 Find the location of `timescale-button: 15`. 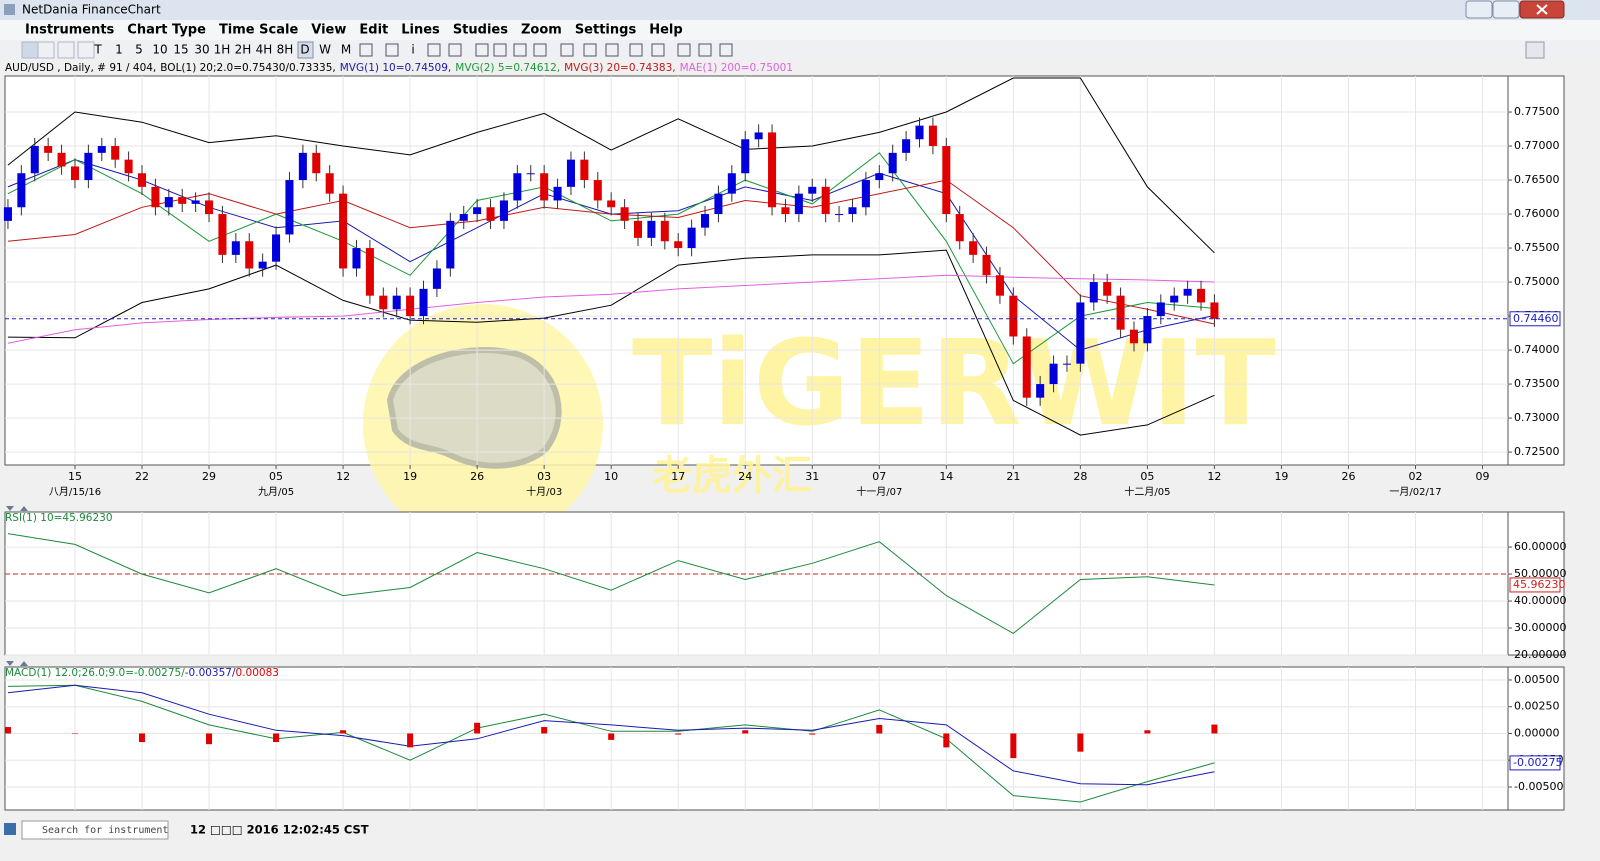

timescale-button: 15 is located at coordinates (180, 50).